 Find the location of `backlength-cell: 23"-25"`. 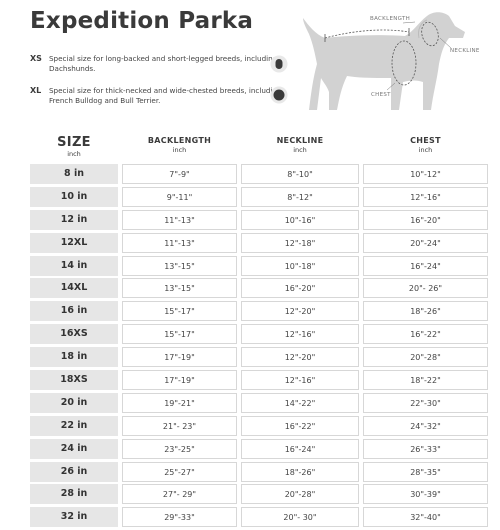

backlength-cell: 23"-25" is located at coordinates (179, 448).